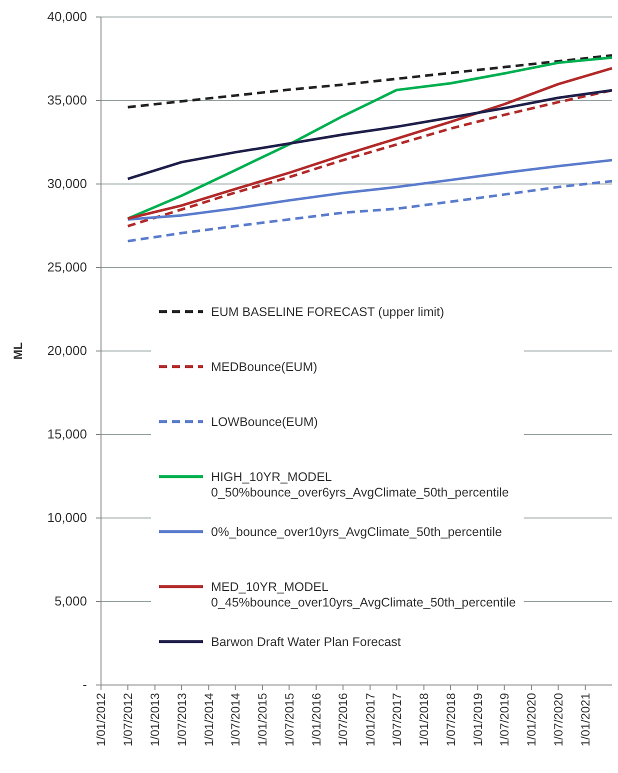 The width and height of the screenshot is (618, 773). Describe the element at coordinates (477, 719) in the screenshot. I see `x-tick-label: 1/01/2019` at that location.